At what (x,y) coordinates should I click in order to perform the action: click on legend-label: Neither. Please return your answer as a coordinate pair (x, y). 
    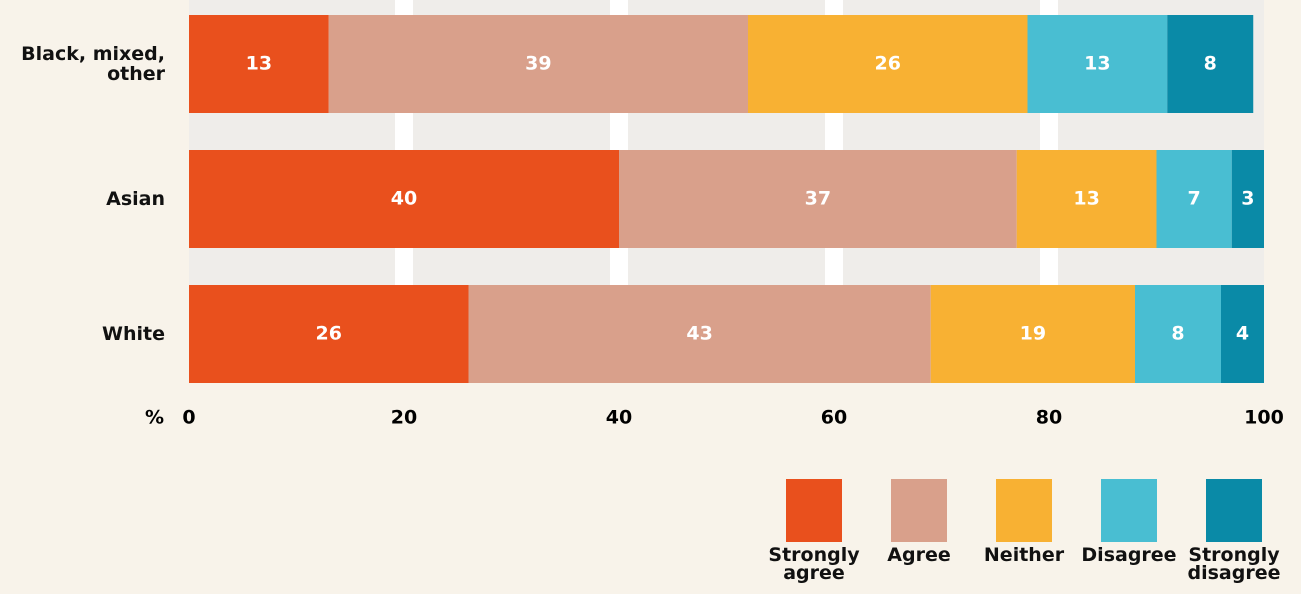
    Looking at the image, I should click on (1024, 555).